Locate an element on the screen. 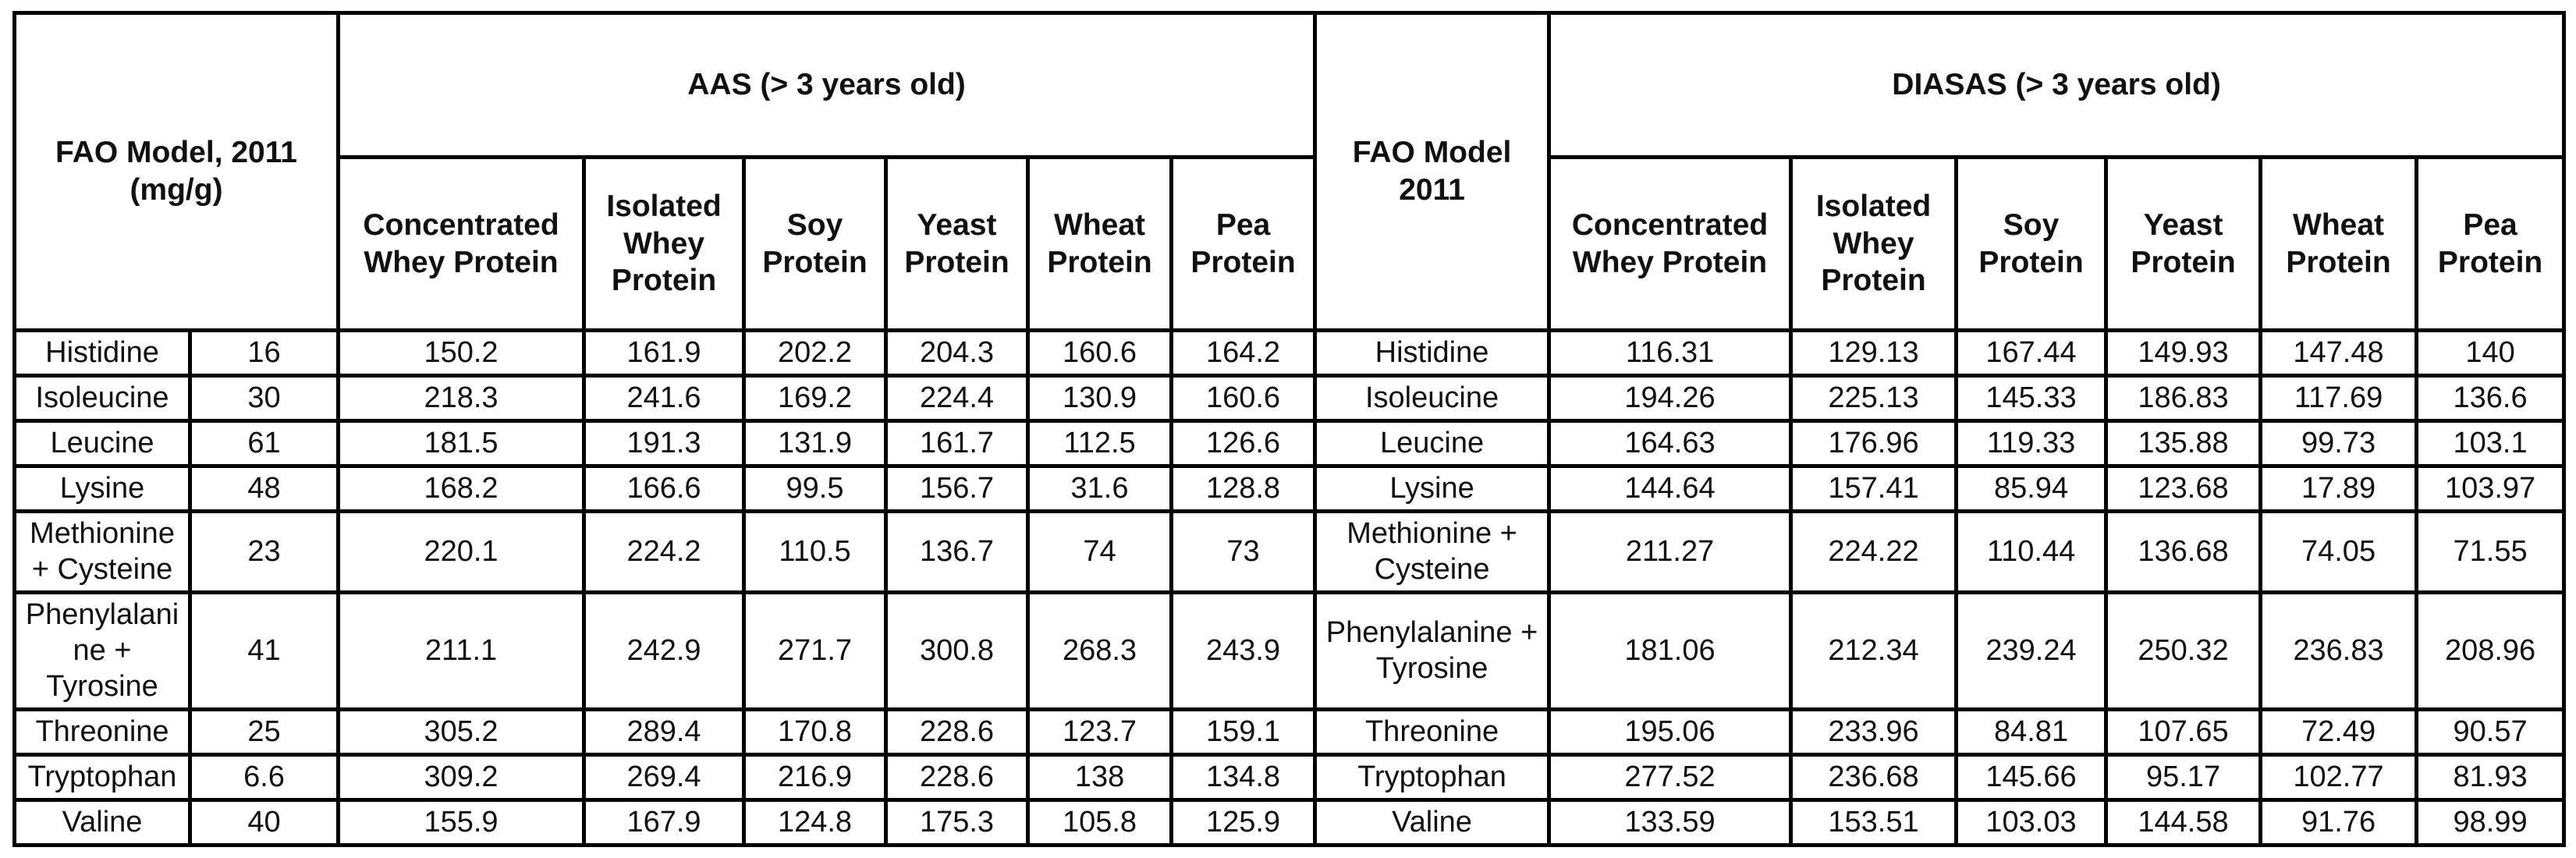 The image size is (2576, 858). aas-value: 168.2 is located at coordinates (461, 489).